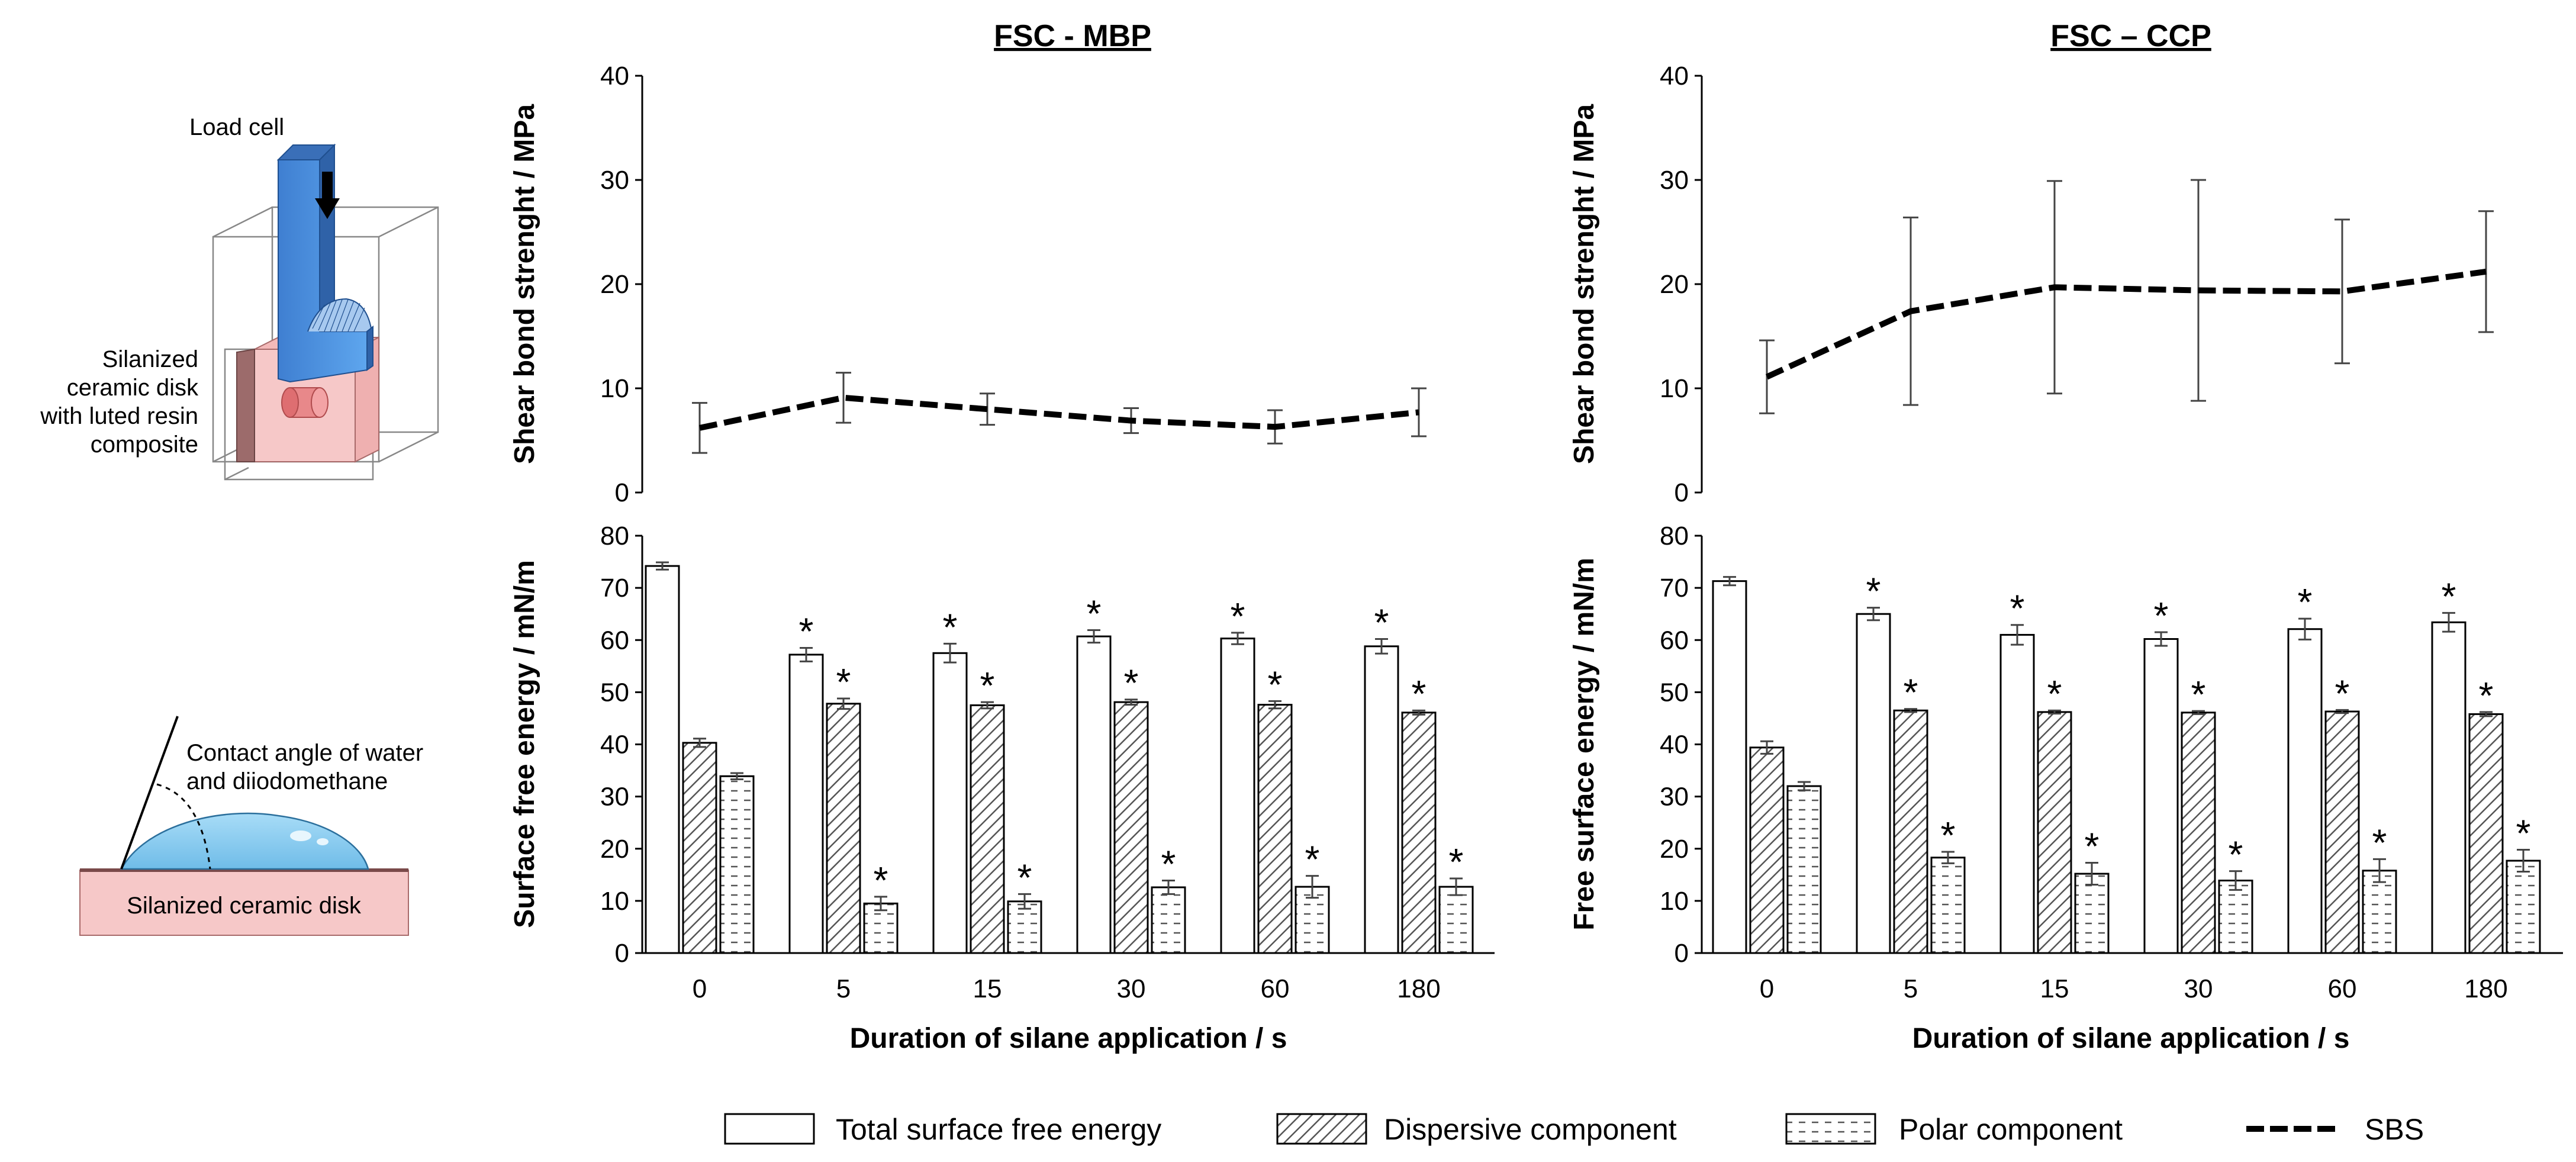 Image resolution: width=2576 pixels, height=1162 pixels. Describe the element at coordinates (2054, 988) in the screenshot. I see `x-tick-label: 15` at that location.